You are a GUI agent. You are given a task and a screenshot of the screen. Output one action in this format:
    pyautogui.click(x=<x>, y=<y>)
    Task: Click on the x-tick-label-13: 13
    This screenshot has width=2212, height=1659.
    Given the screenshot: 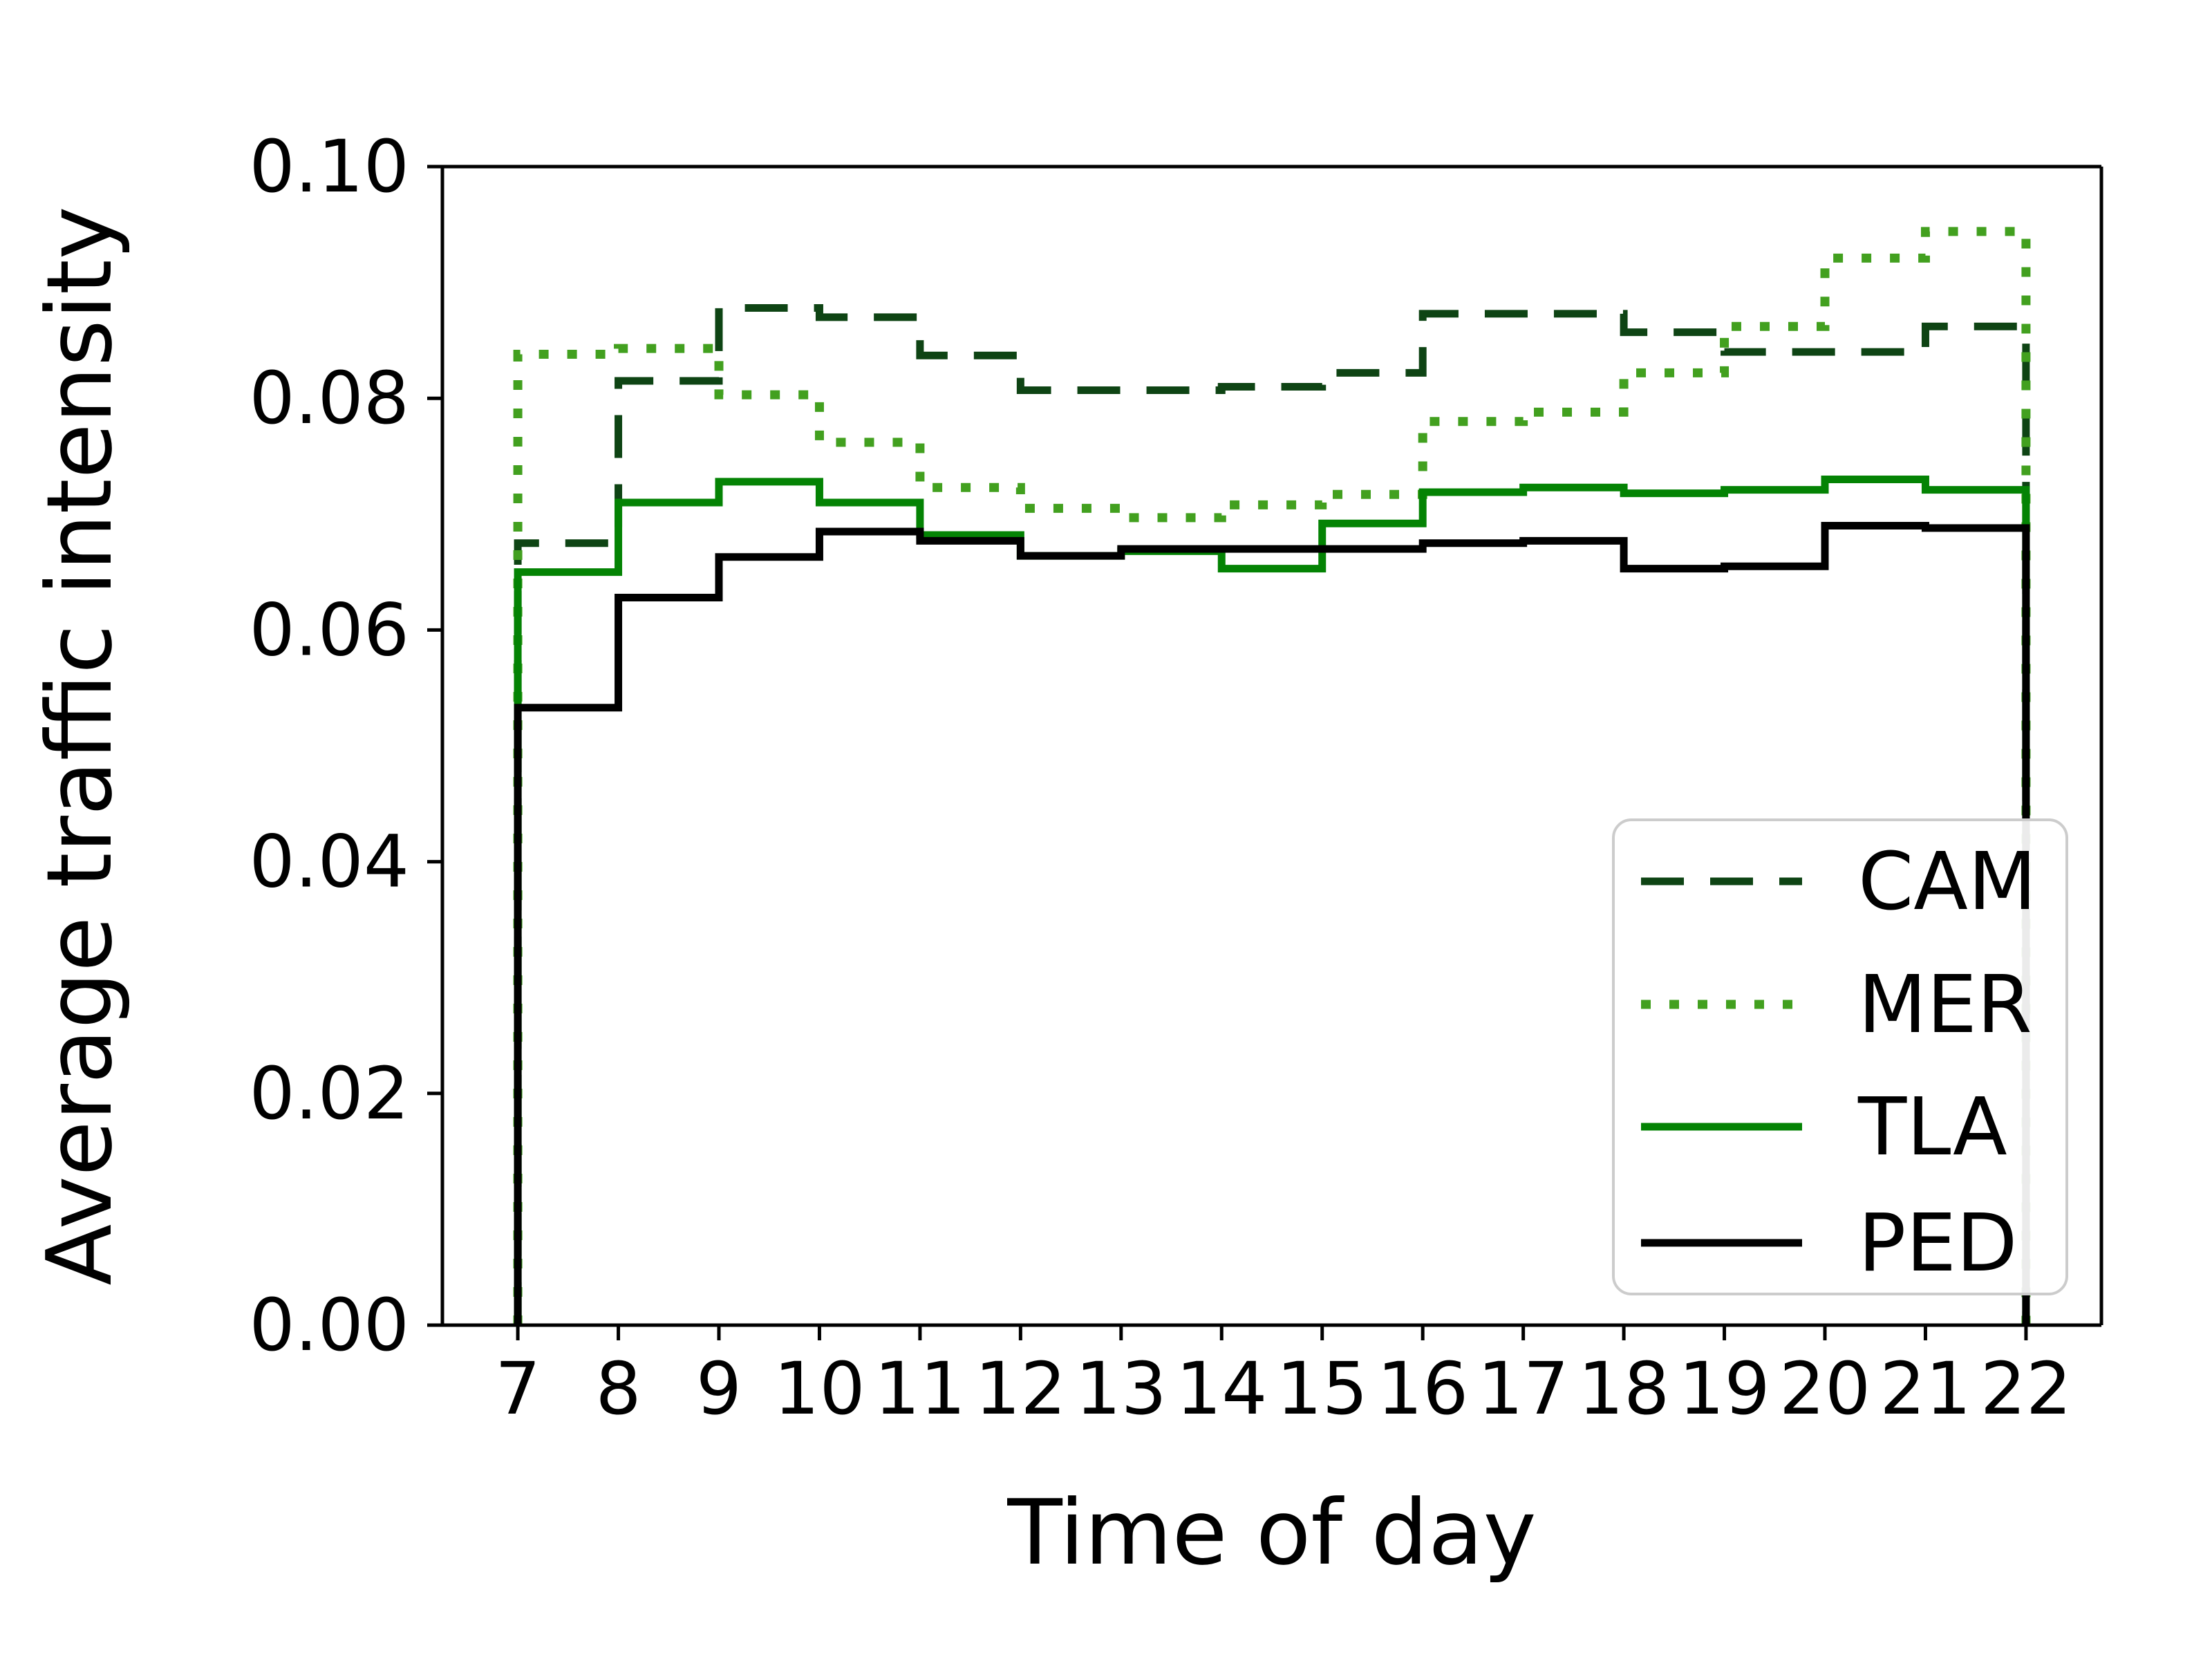 What is the action you would take?
    pyautogui.click(x=1121, y=1389)
    